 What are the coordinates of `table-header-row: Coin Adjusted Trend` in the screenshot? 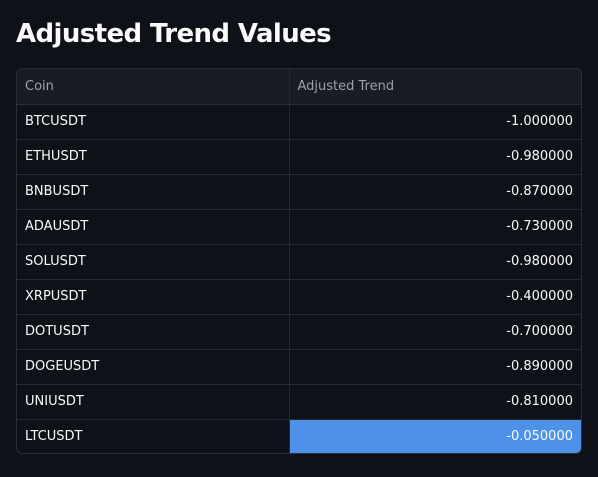 It's located at (299, 87).